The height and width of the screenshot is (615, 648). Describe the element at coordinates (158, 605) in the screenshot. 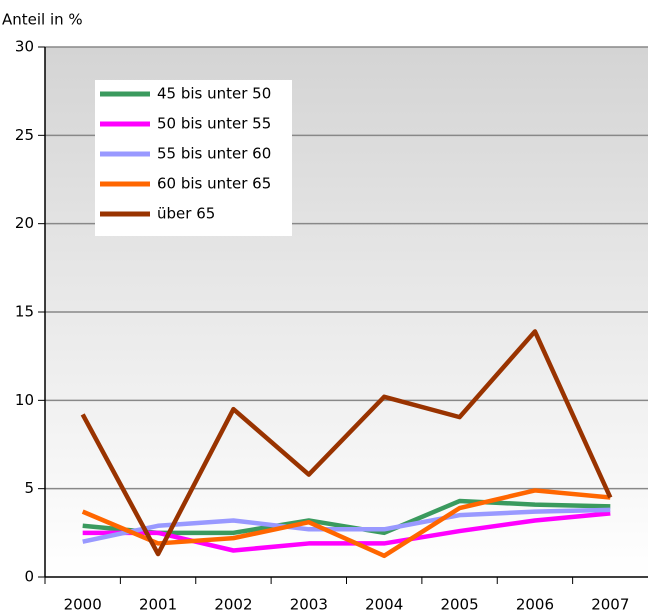

I see `x-tick-label: 2001` at that location.